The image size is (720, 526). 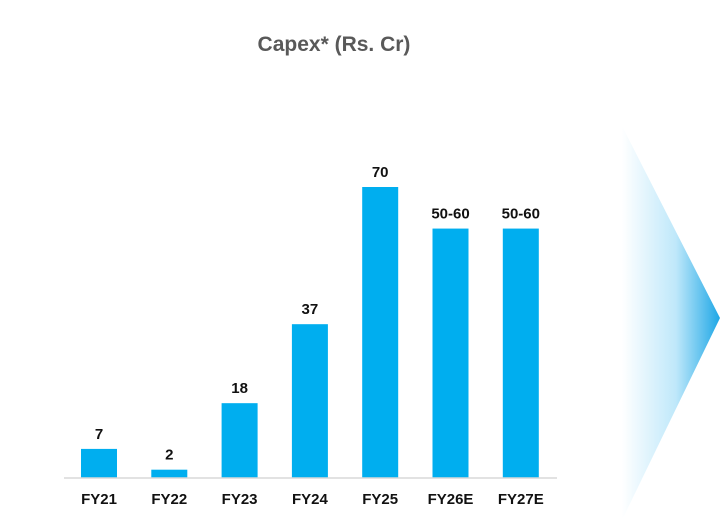 What do you see at coordinates (450, 214) in the screenshot?
I see `data-label-fy26e: 50-60` at bounding box center [450, 214].